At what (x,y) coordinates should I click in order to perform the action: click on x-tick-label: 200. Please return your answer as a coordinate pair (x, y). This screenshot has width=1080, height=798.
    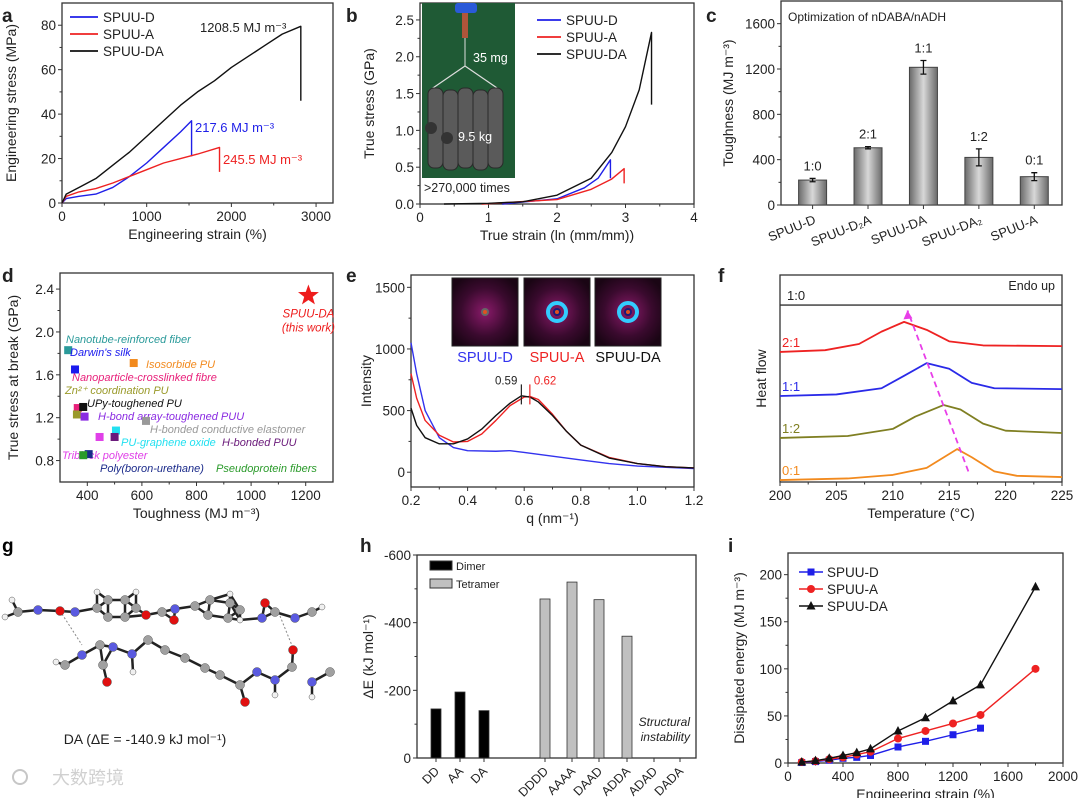
    Looking at the image, I should click on (780, 495).